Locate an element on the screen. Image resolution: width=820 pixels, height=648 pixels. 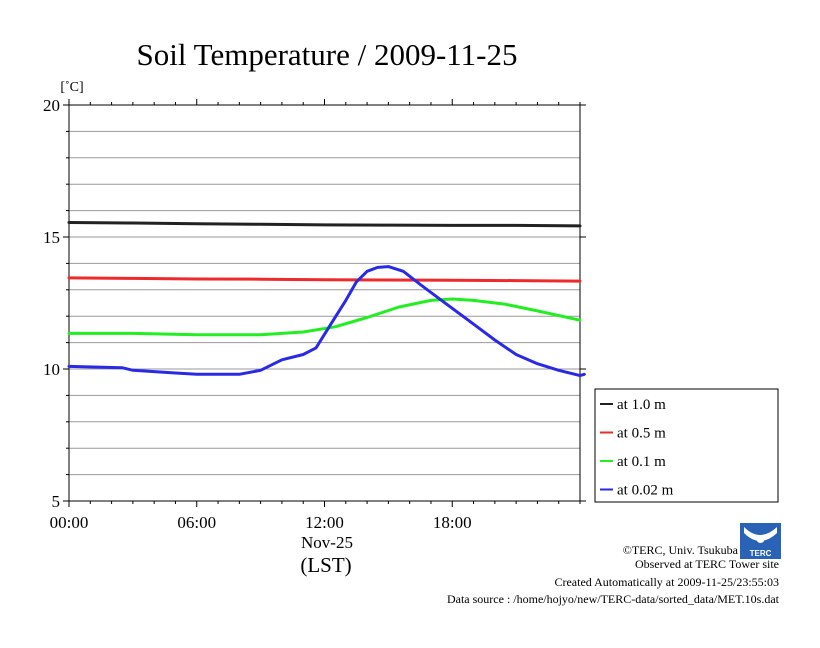
legend-label-0: at 1.0 m is located at coordinates (641, 405).